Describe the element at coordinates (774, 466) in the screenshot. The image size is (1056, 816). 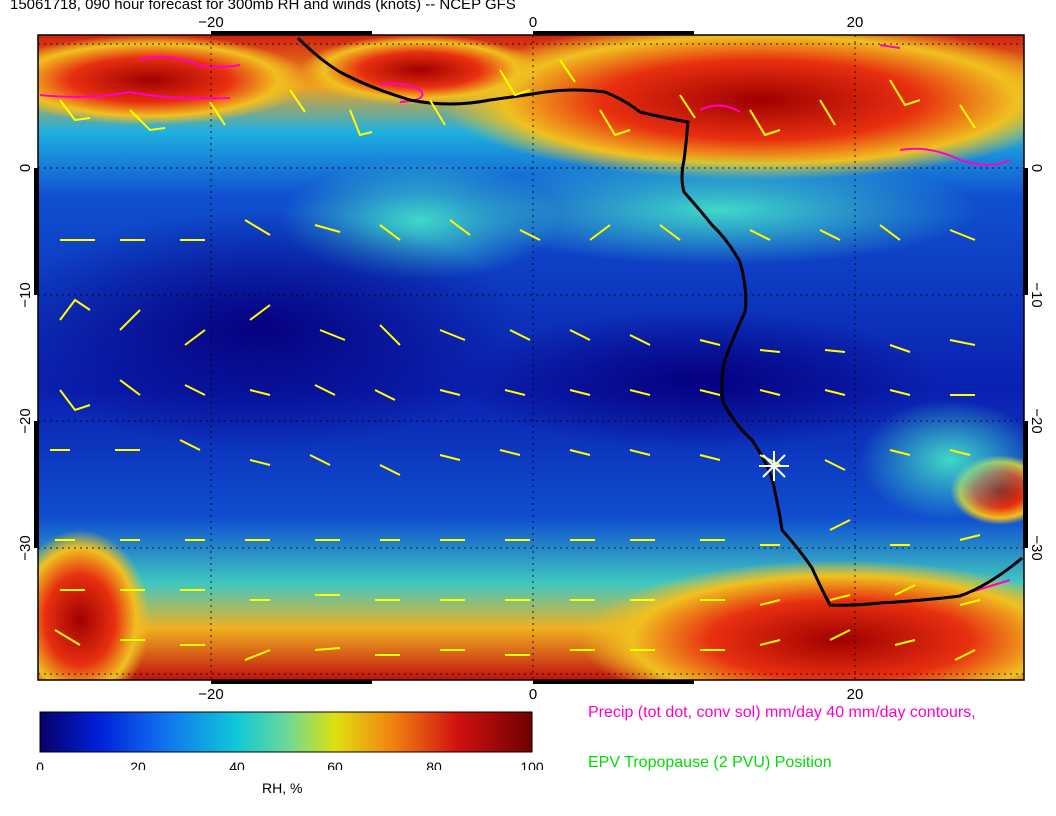
I see `marker-asterisk` at that location.